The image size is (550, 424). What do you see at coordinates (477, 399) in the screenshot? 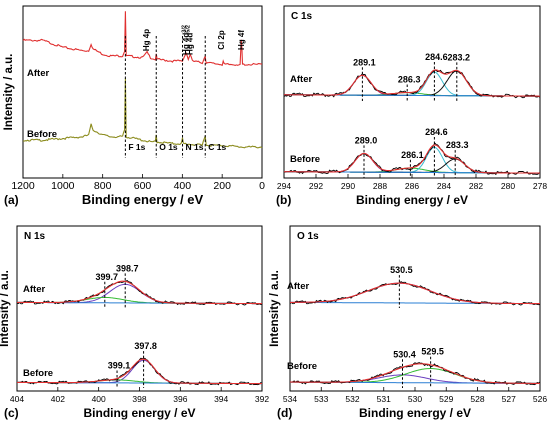
I see `x-tick-label: 528` at bounding box center [477, 399].